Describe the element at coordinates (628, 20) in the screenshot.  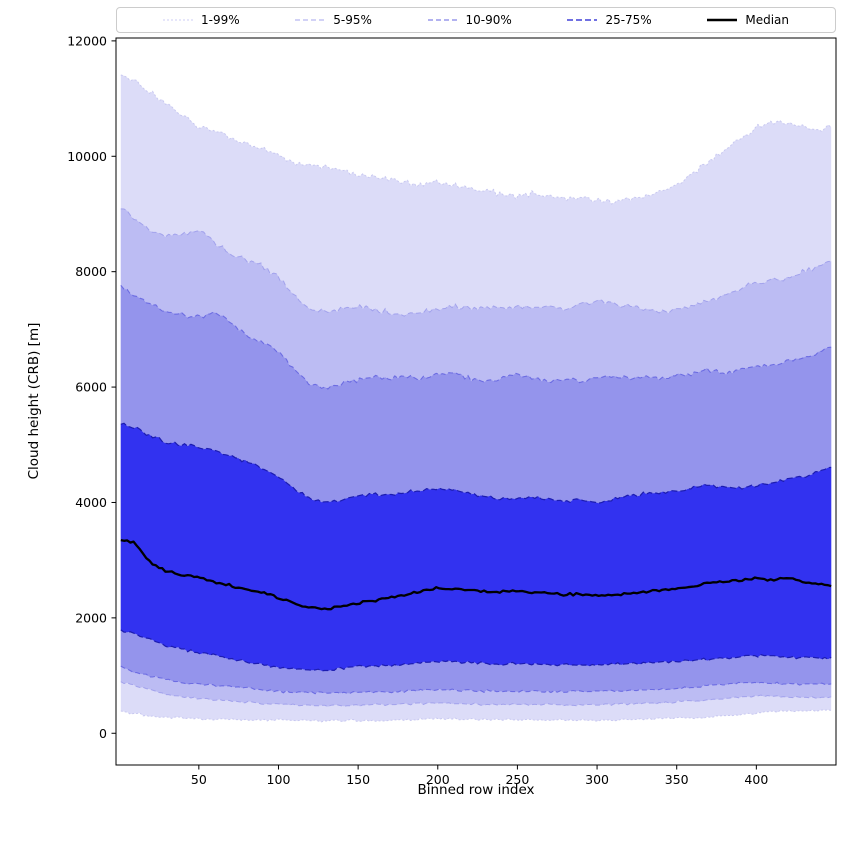
I see `legend-label: 25-75%` at that location.